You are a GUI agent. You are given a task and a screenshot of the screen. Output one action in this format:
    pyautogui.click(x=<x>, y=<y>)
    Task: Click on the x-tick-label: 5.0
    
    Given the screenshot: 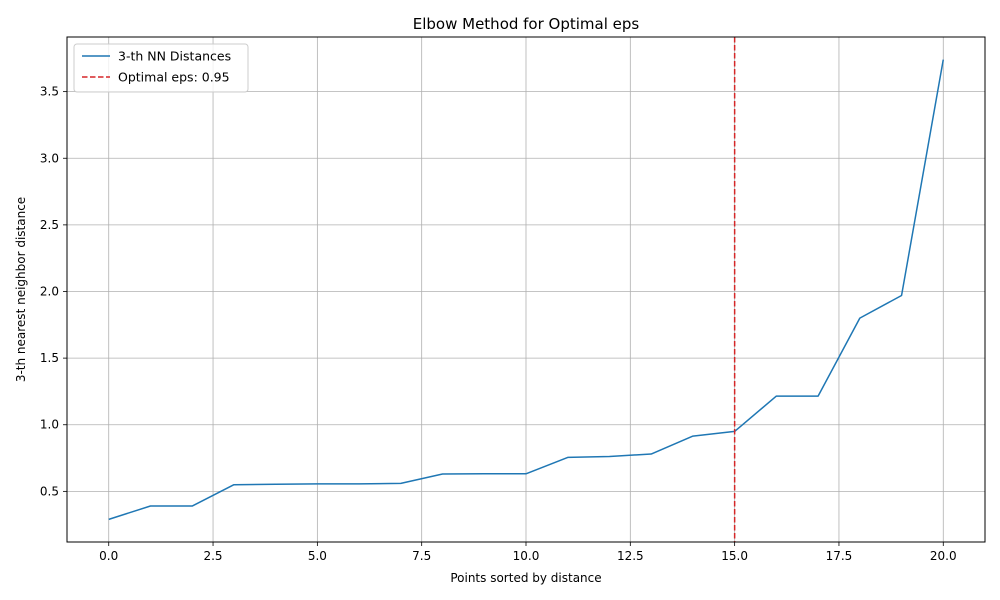 What is the action you would take?
    pyautogui.click(x=317, y=556)
    